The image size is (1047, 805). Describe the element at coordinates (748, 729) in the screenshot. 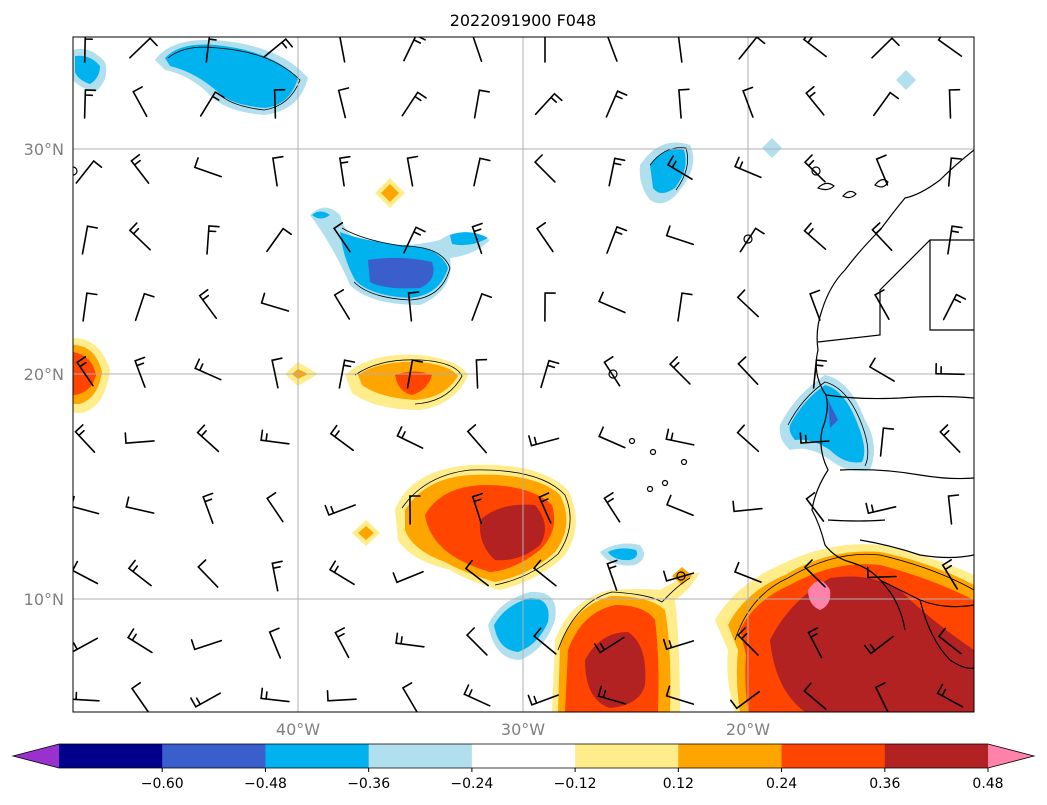

I see `lon-label-20w: 20°W` at that location.